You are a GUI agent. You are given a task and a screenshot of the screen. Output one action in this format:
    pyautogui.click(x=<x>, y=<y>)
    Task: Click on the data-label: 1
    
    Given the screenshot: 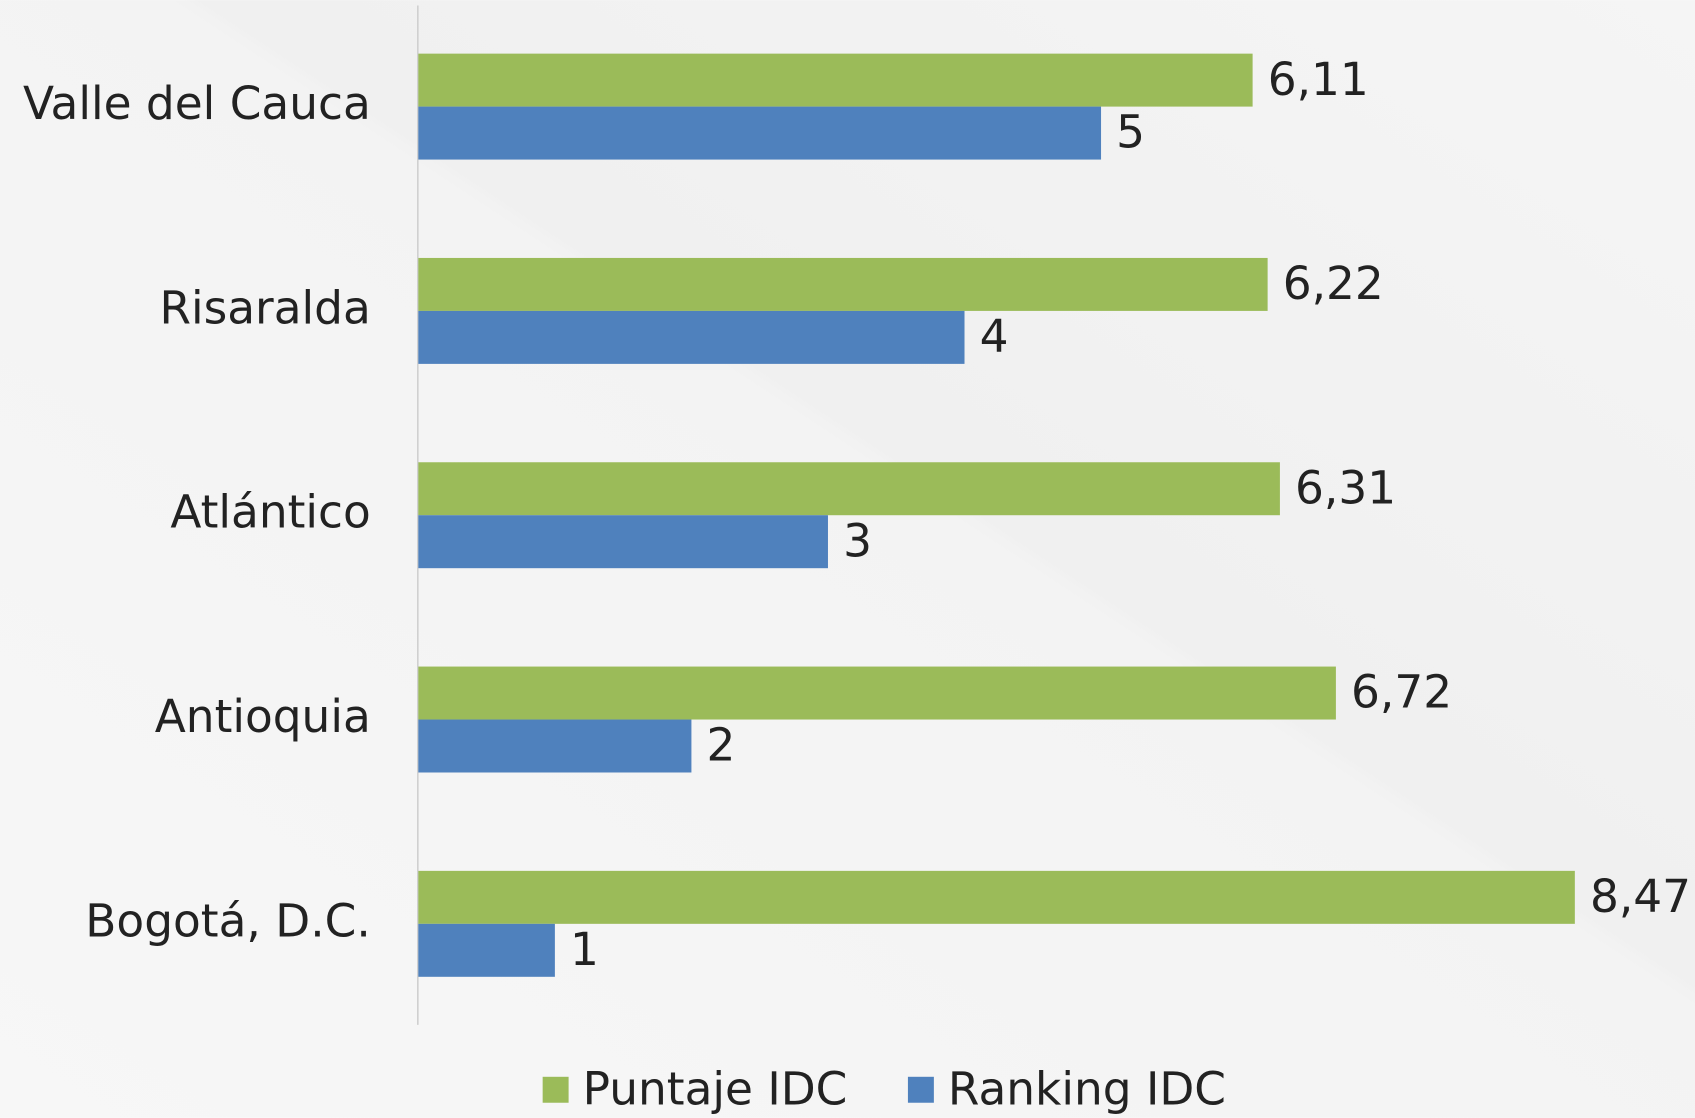 What is the action you would take?
    pyautogui.click(x=584, y=949)
    